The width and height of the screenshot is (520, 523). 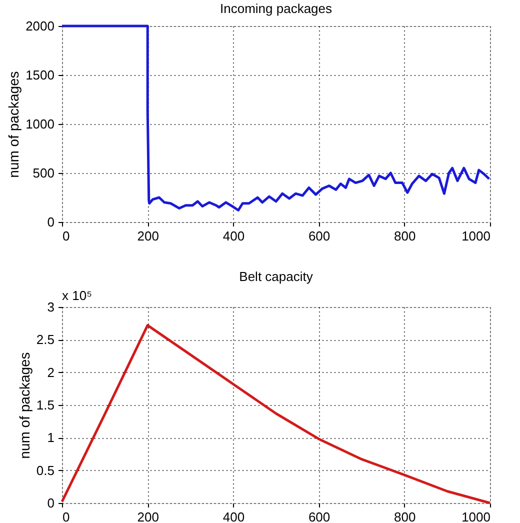 What do you see at coordinates (50, 307) in the screenshot?
I see `y-tick-label: 3` at bounding box center [50, 307].